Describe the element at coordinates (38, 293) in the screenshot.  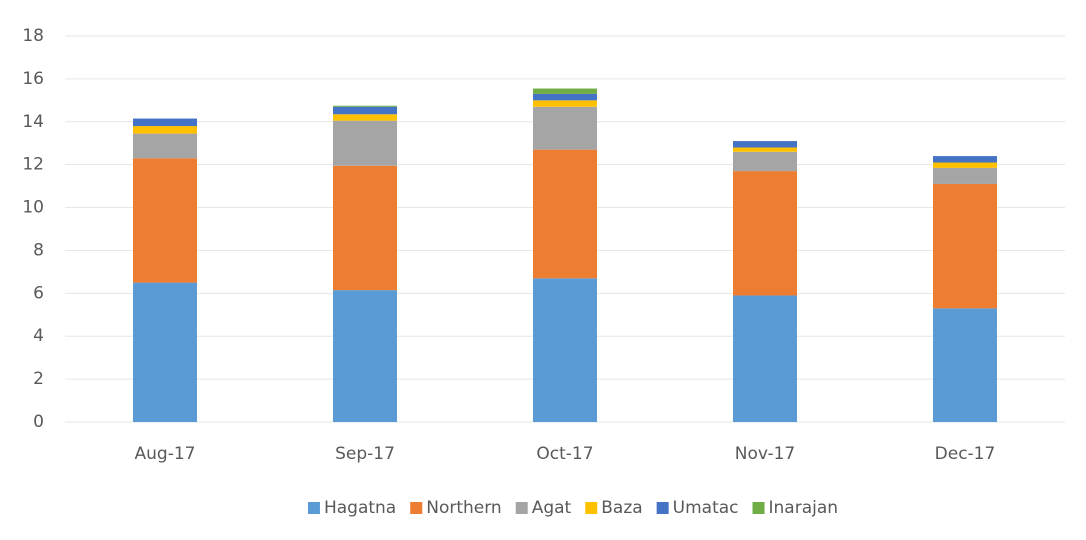
I see `y-tick-label: 6` at that location.